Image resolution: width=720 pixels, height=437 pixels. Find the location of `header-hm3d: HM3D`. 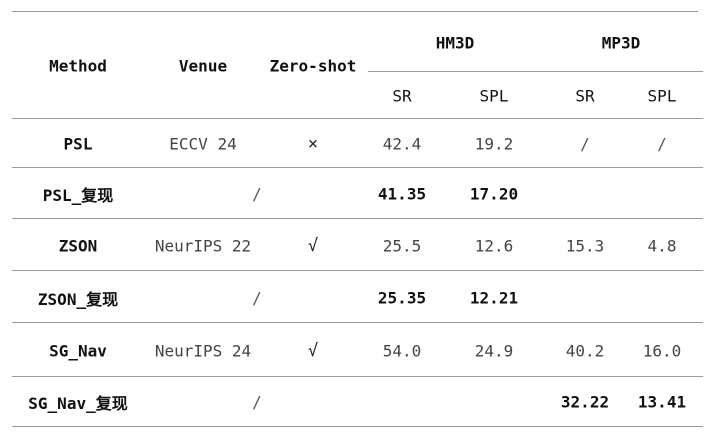

header-hm3d: HM3D is located at coordinates (455, 43).